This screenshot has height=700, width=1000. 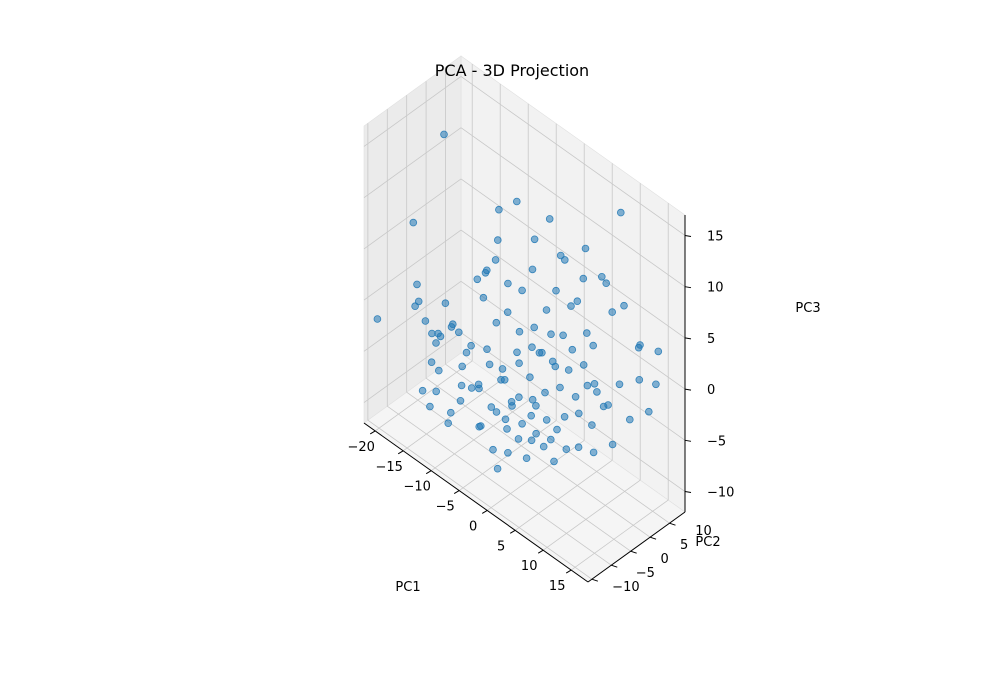 What do you see at coordinates (715, 237) in the screenshot?
I see `z-tick-label: 15` at bounding box center [715, 237].